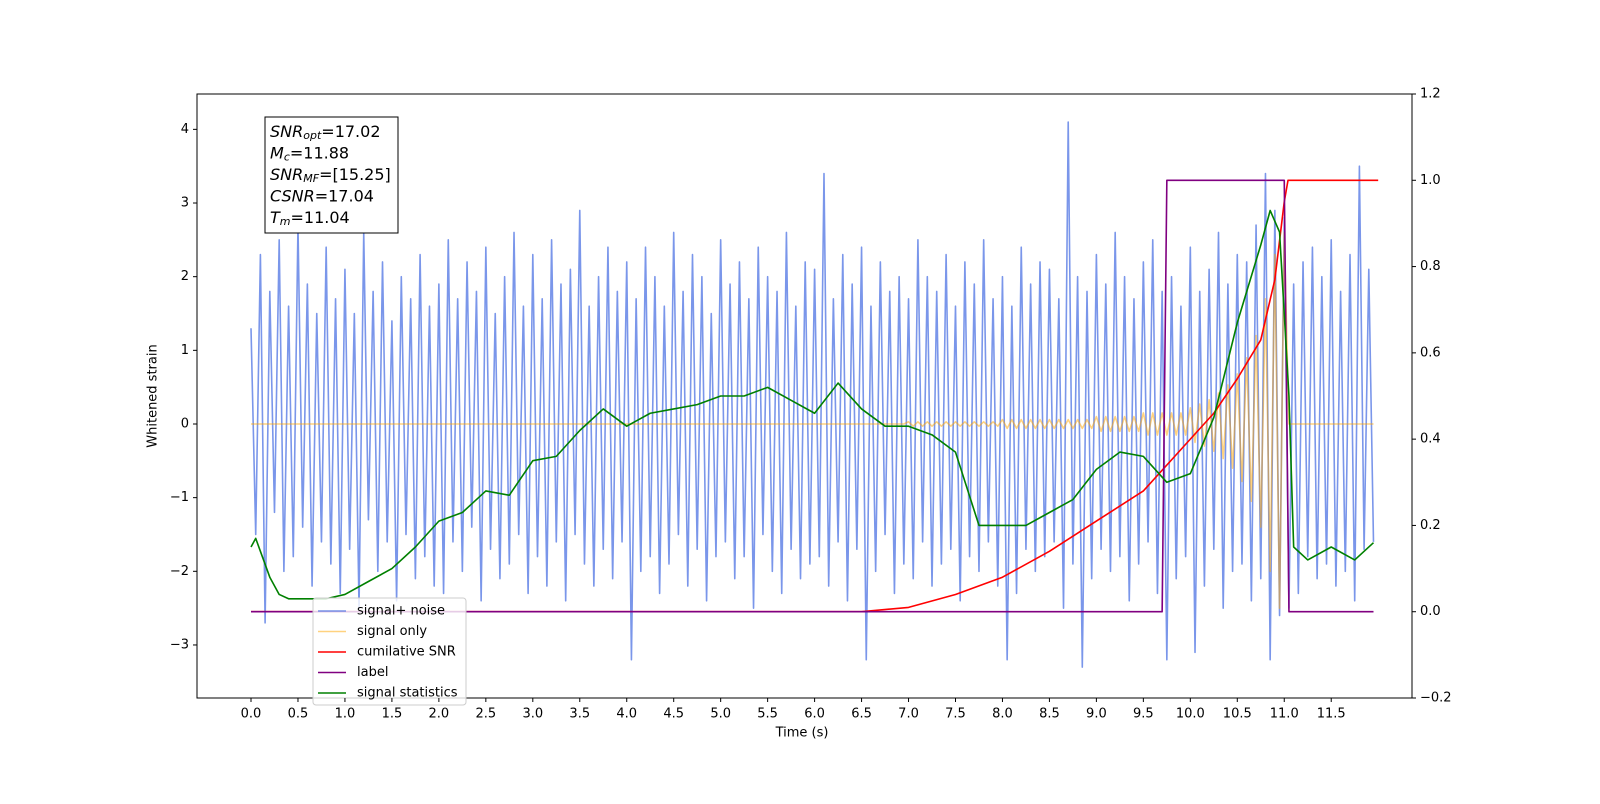 This screenshot has height=804, width=1600. I want to click on annotation-line: Mc=11.88, so click(309, 153).